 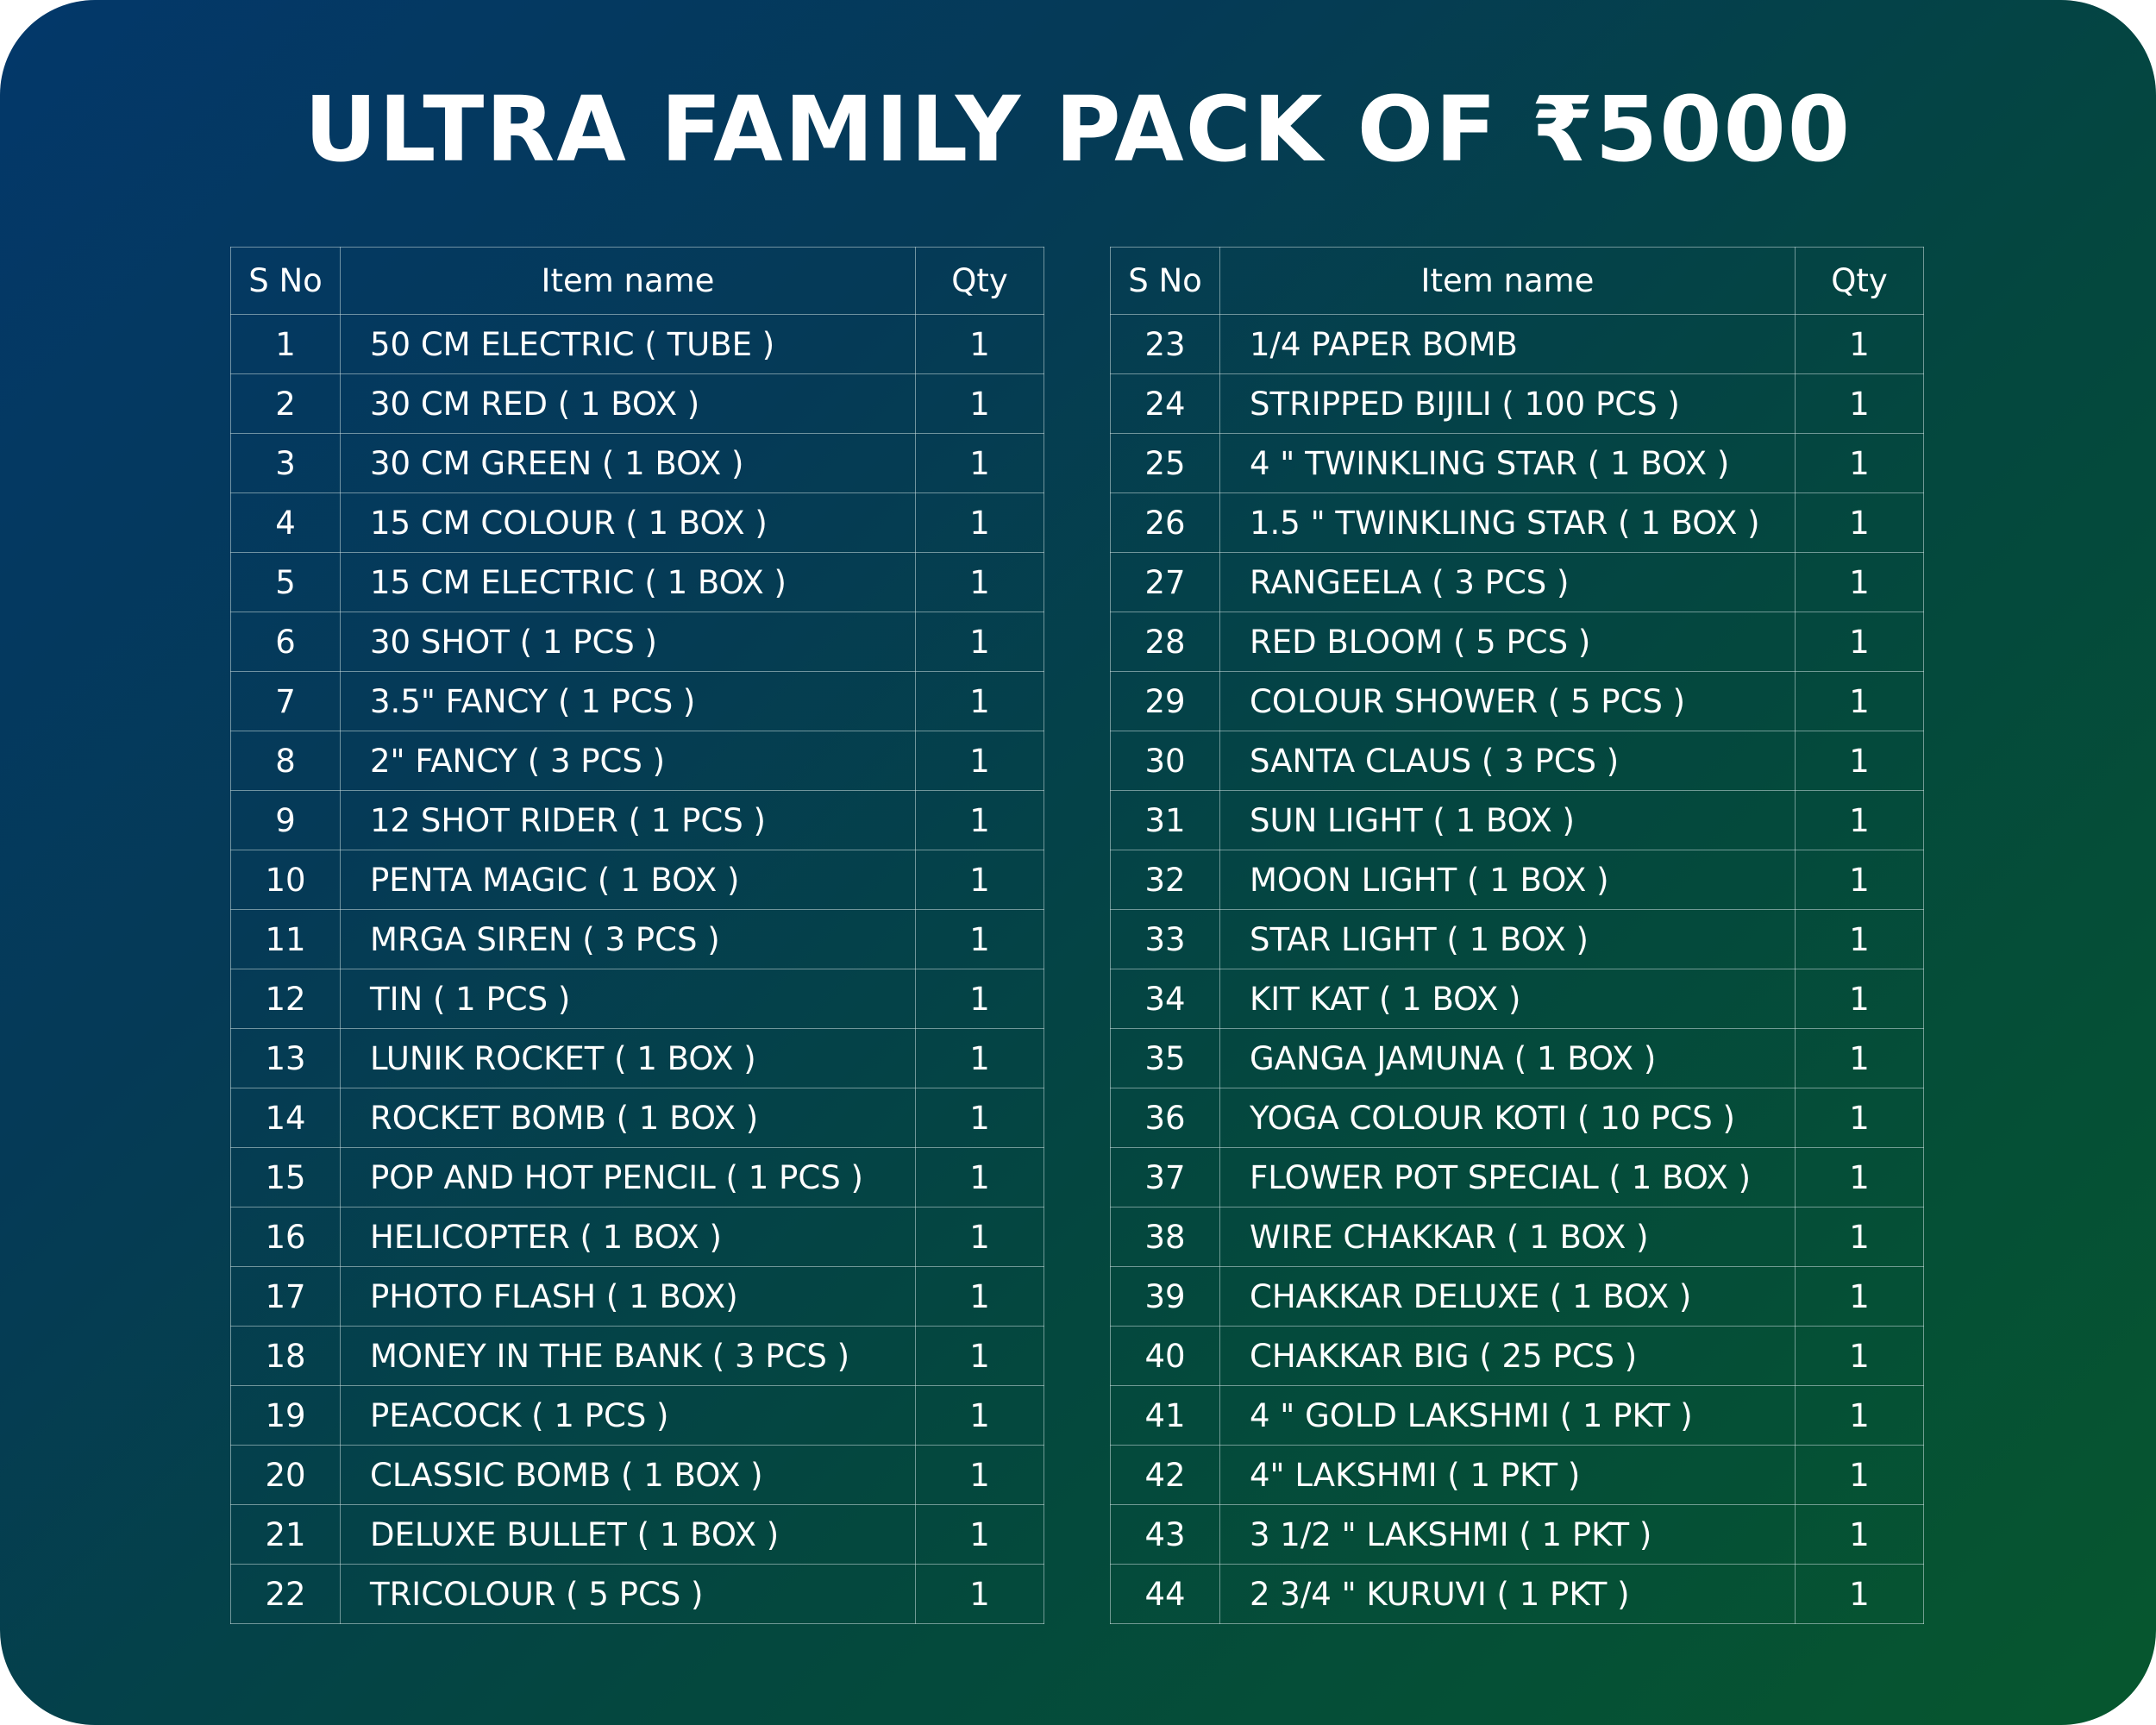 What do you see at coordinates (1517, 522) in the screenshot?
I see `table-row: 26 1.5 " TWINKLING STAR ( 1 BOX ) 1` at bounding box center [1517, 522].